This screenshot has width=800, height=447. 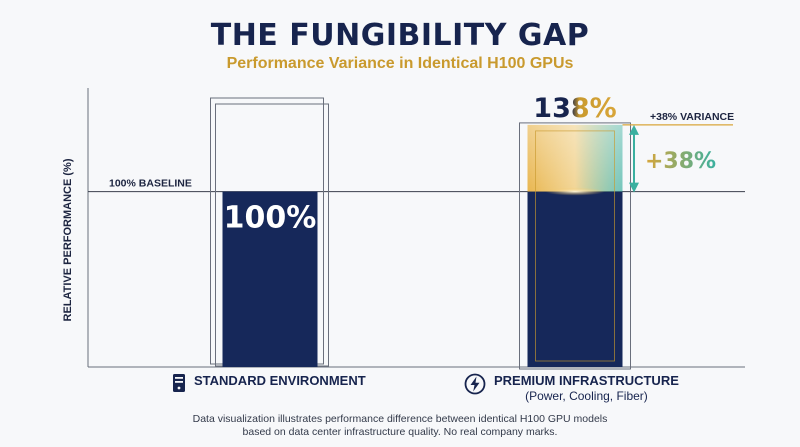 What do you see at coordinates (400, 35) in the screenshot?
I see `chart-title: THE FUNGIBILITY GAP` at bounding box center [400, 35].